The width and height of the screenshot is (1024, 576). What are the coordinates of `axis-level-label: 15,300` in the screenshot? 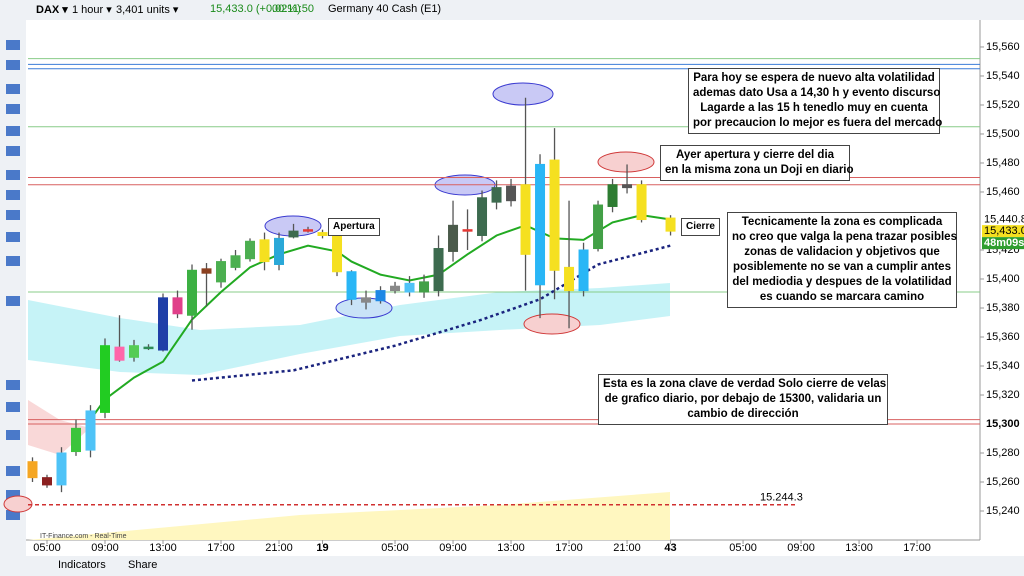 It's located at (1003, 424).